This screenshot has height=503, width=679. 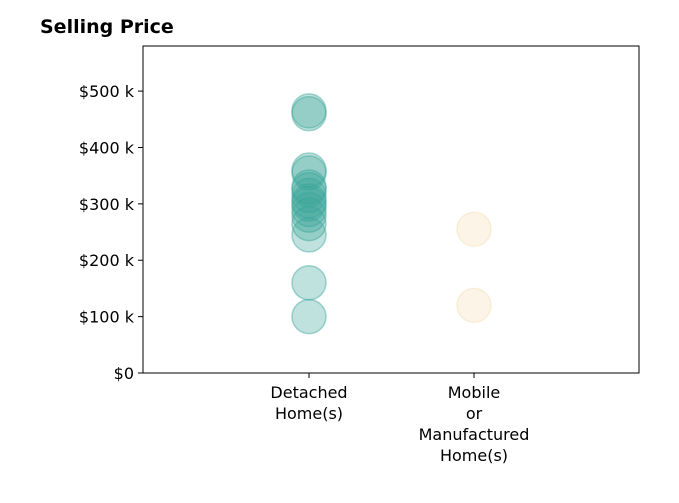 What do you see at coordinates (308, 392) in the screenshot?
I see `x-tick-label: Detached` at bounding box center [308, 392].